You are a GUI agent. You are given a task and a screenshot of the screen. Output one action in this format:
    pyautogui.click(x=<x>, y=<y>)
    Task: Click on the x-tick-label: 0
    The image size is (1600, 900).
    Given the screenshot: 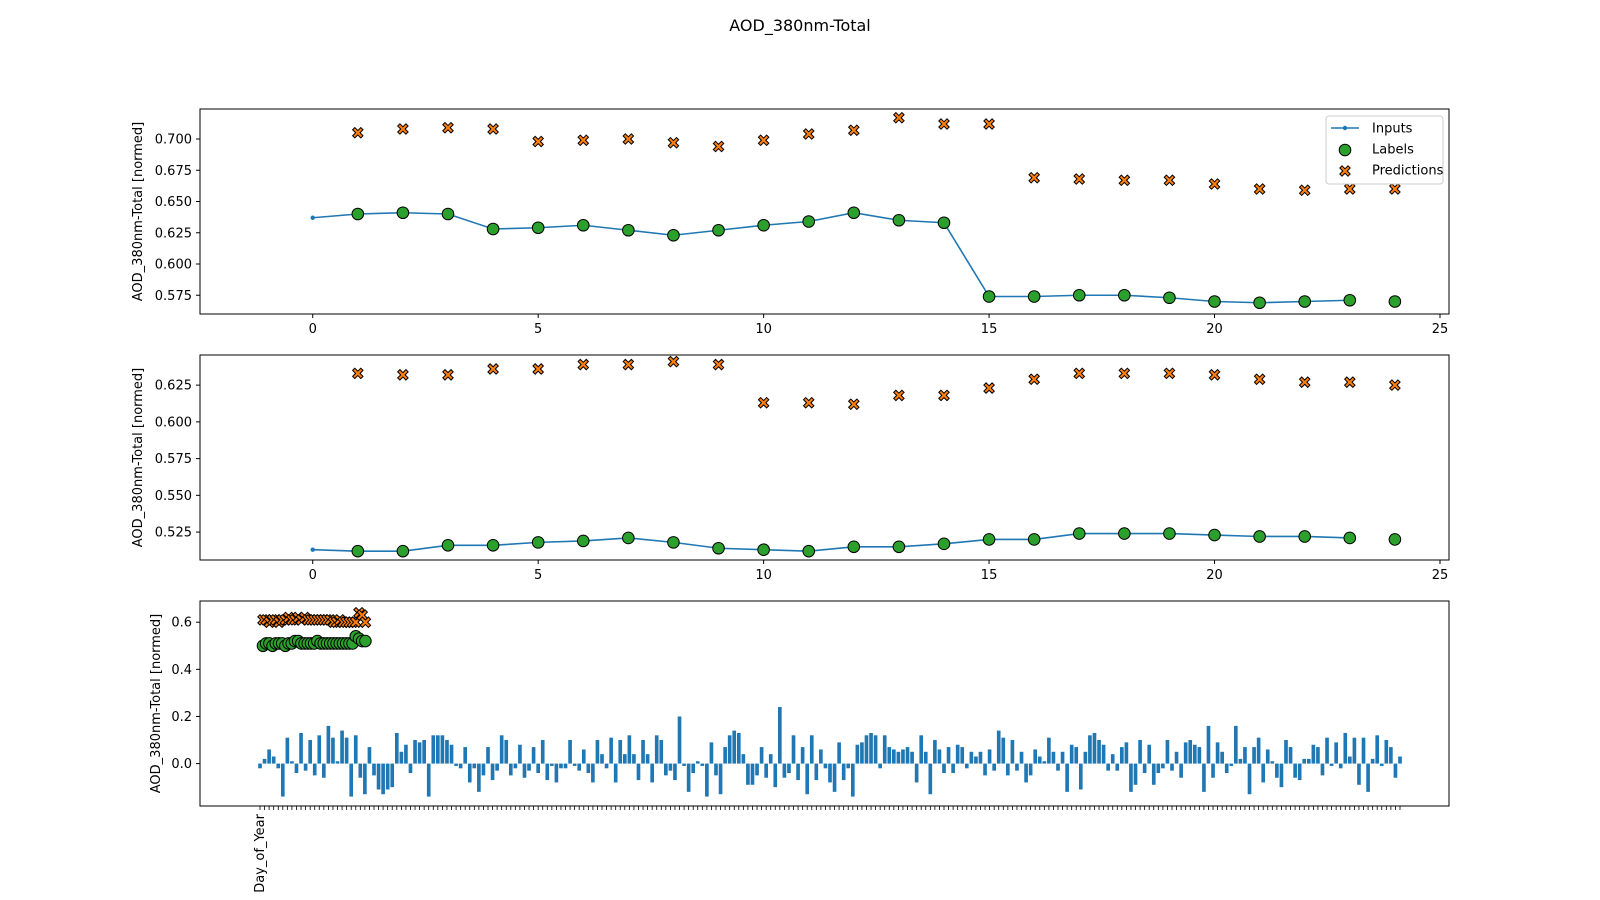 What is the action you would take?
    pyautogui.click(x=313, y=575)
    